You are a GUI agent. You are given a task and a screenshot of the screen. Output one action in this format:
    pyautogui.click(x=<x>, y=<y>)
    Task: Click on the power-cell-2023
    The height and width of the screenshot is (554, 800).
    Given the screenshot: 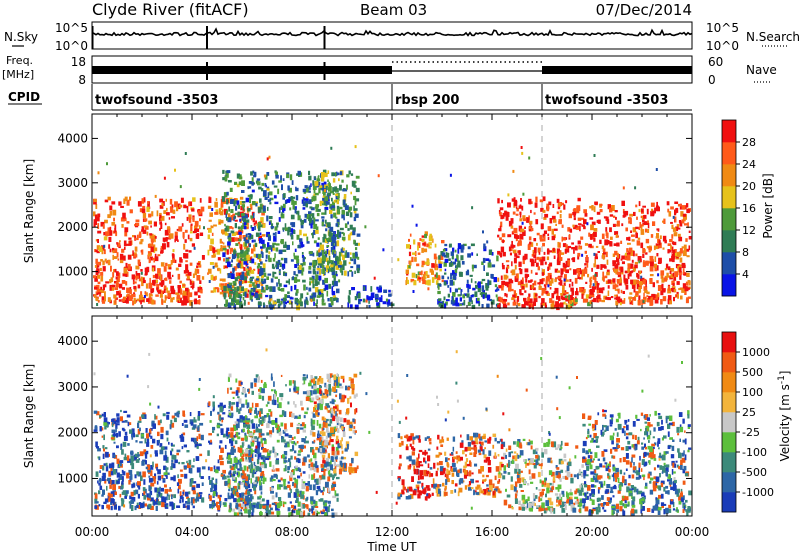 What is the action you would take?
    pyautogui.click(x=439, y=292)
    